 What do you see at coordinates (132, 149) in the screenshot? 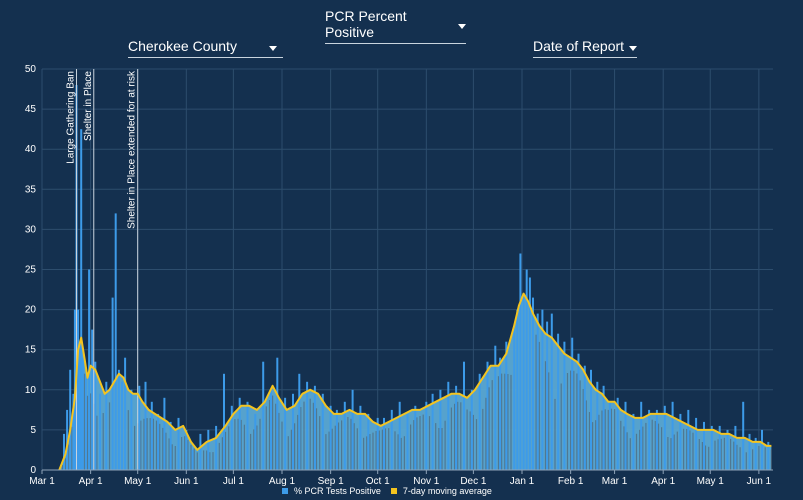
I see `event-label: Shelter in Place extended for at risk` at bounding box center [132, 149].